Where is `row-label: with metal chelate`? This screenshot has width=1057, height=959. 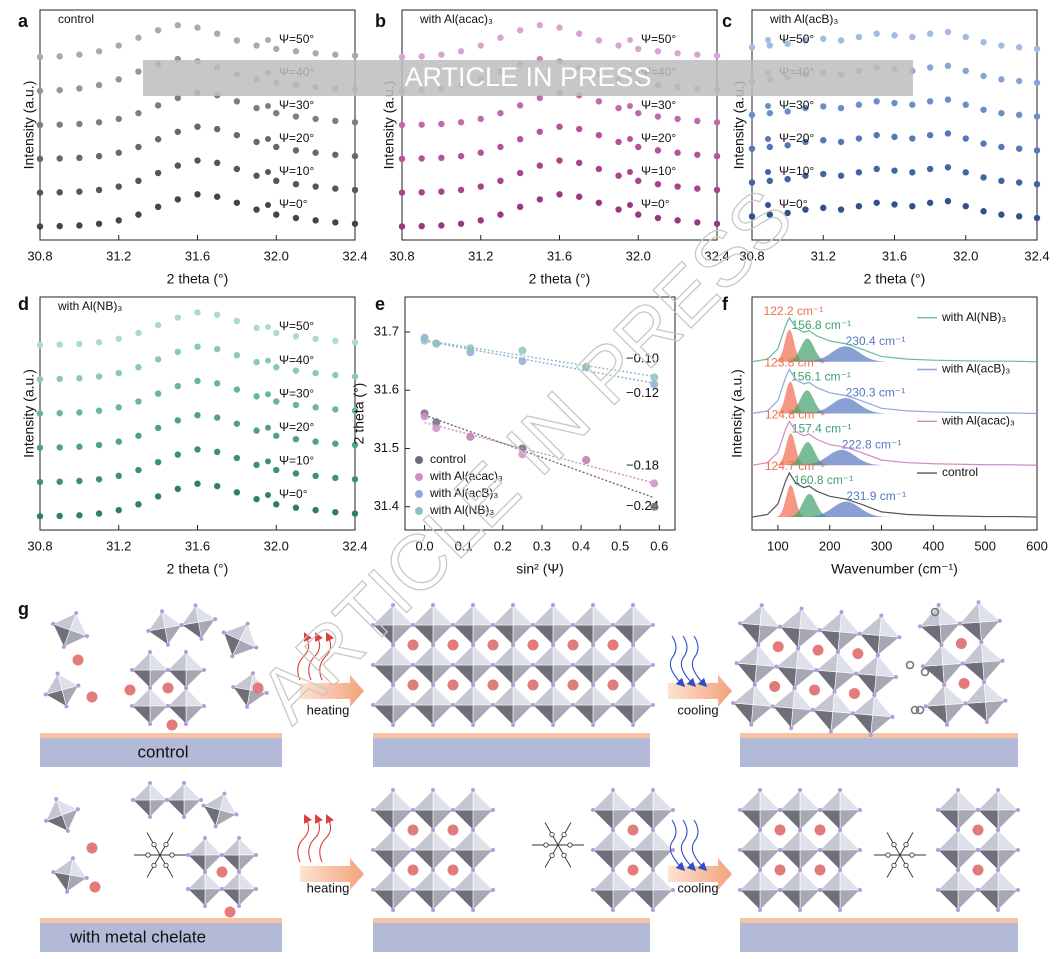 row-label: with metal chelate is located at coordinates (137, 936).